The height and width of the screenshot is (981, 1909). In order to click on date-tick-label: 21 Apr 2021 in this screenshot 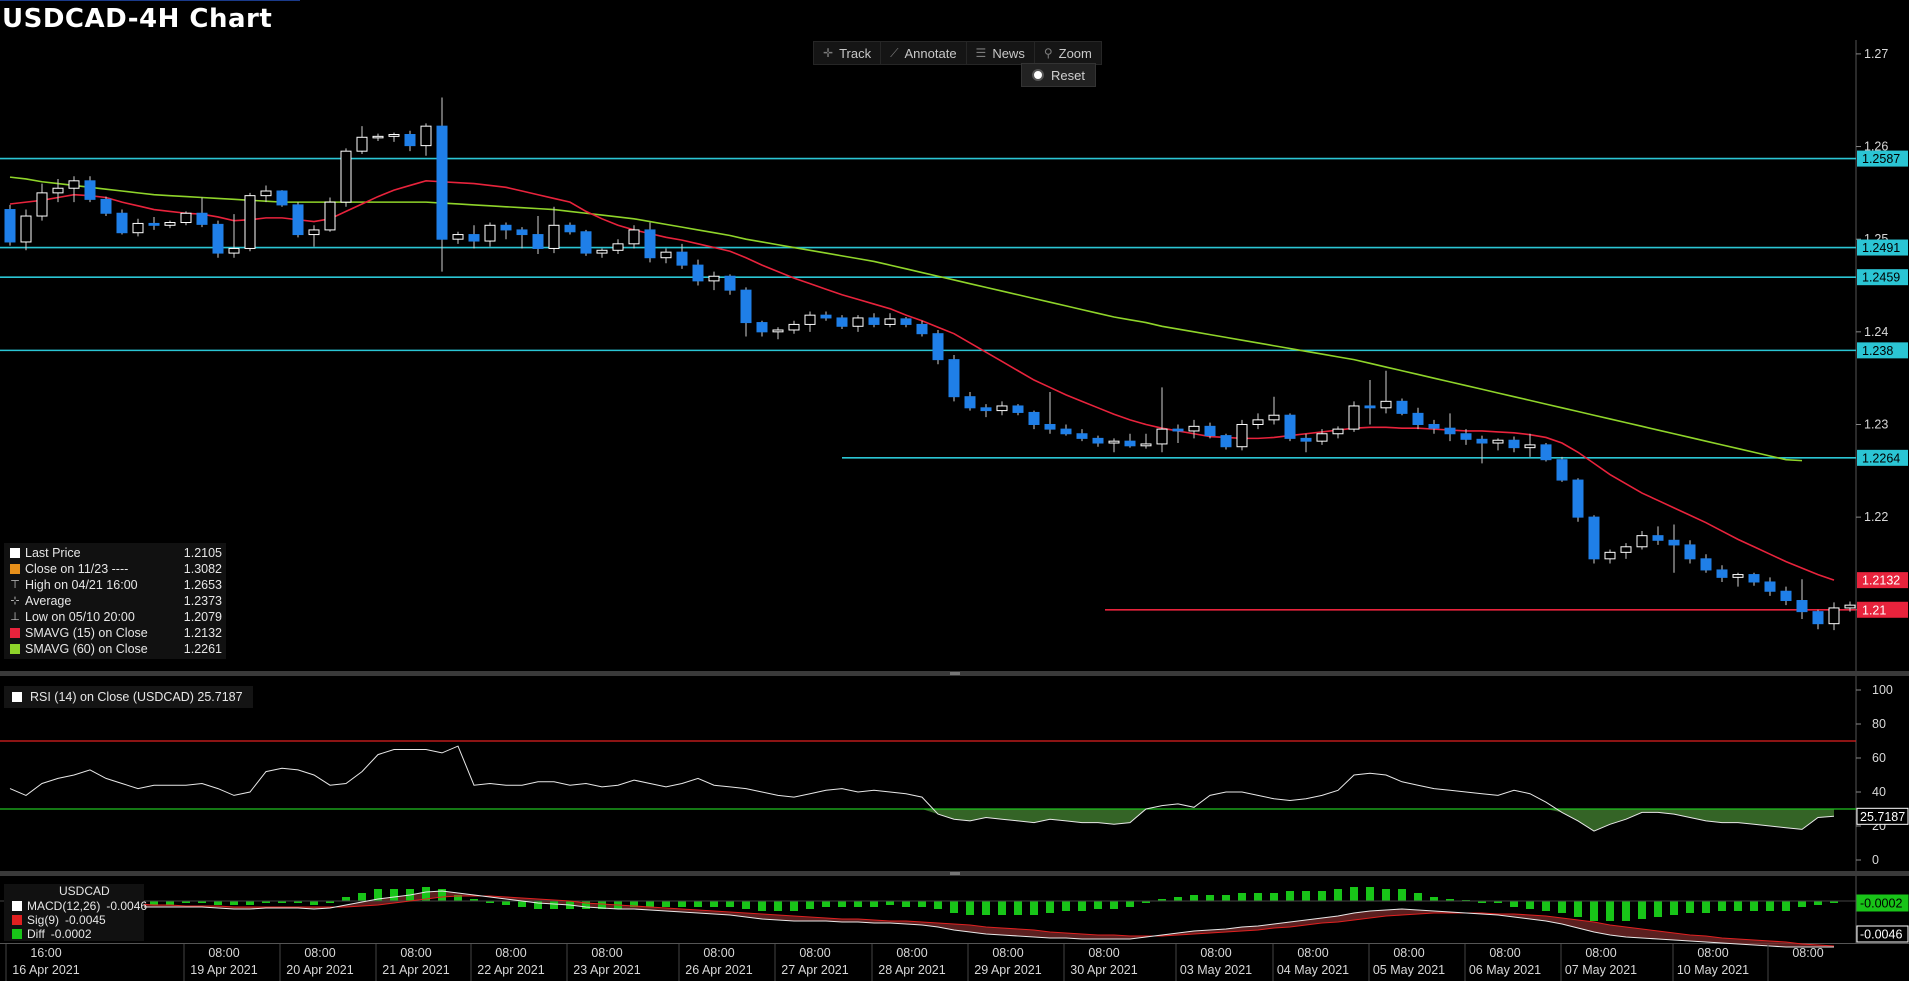, I will do `click(415, 970)`.